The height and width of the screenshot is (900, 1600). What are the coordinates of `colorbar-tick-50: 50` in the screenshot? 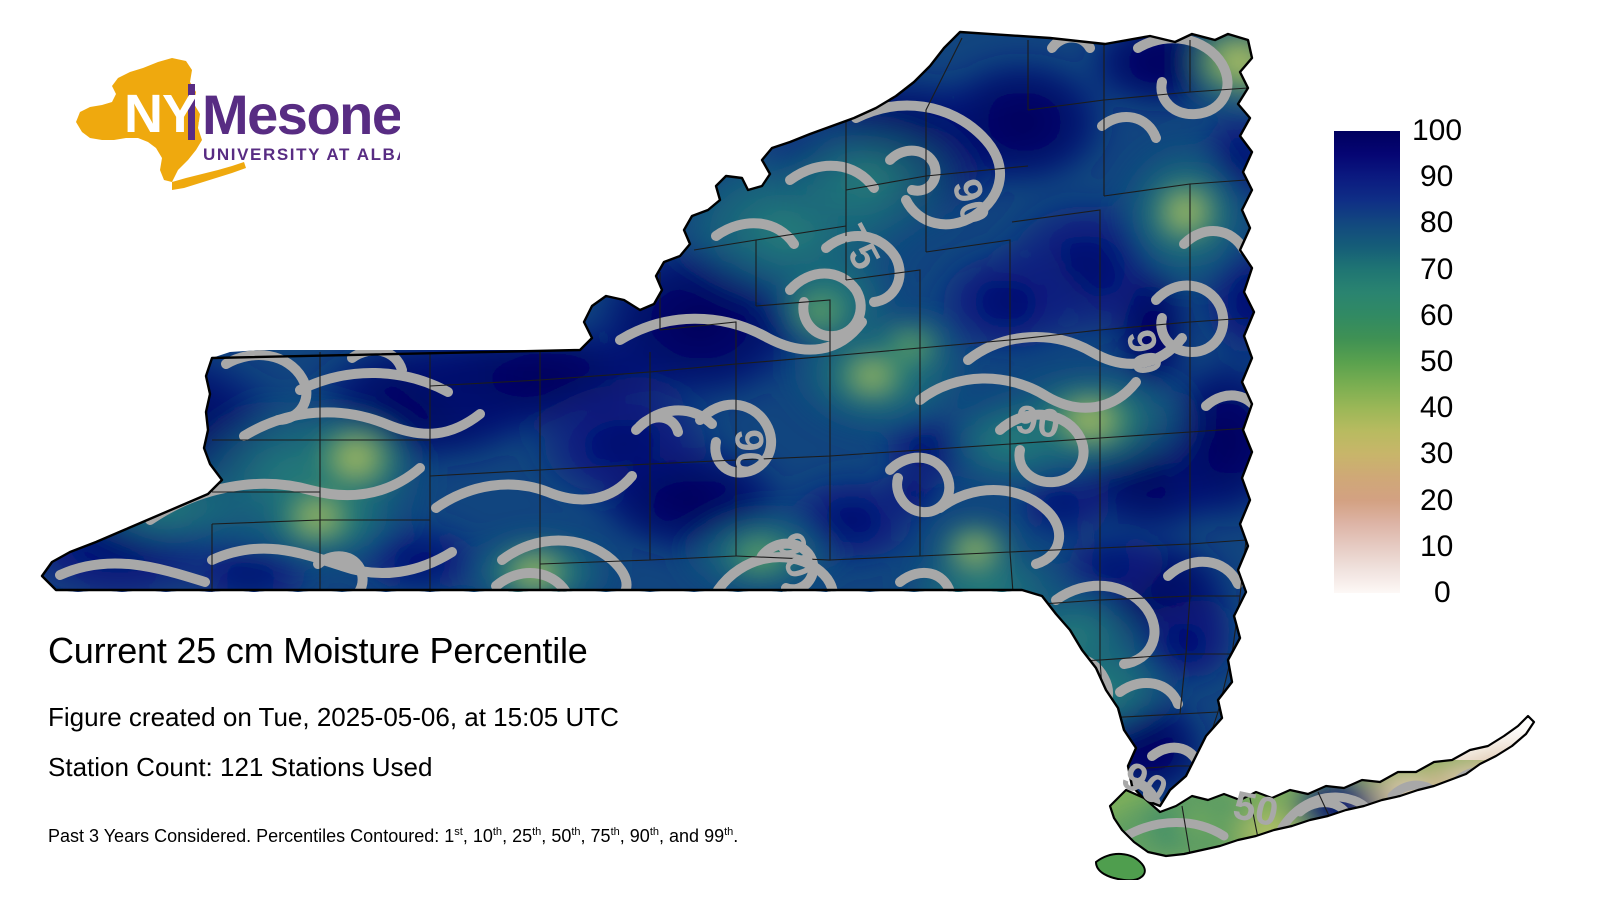 It's located at (1437, 361).